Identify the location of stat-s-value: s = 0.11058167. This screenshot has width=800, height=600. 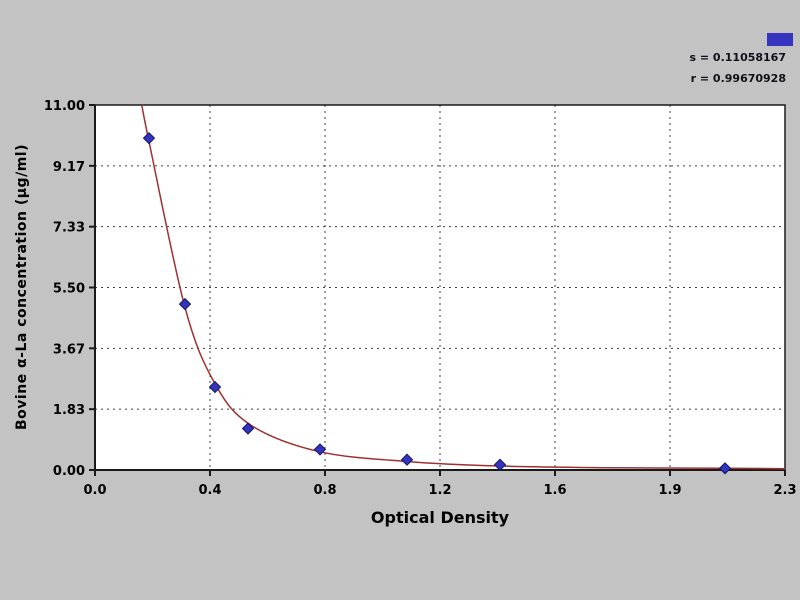
(738, 57).